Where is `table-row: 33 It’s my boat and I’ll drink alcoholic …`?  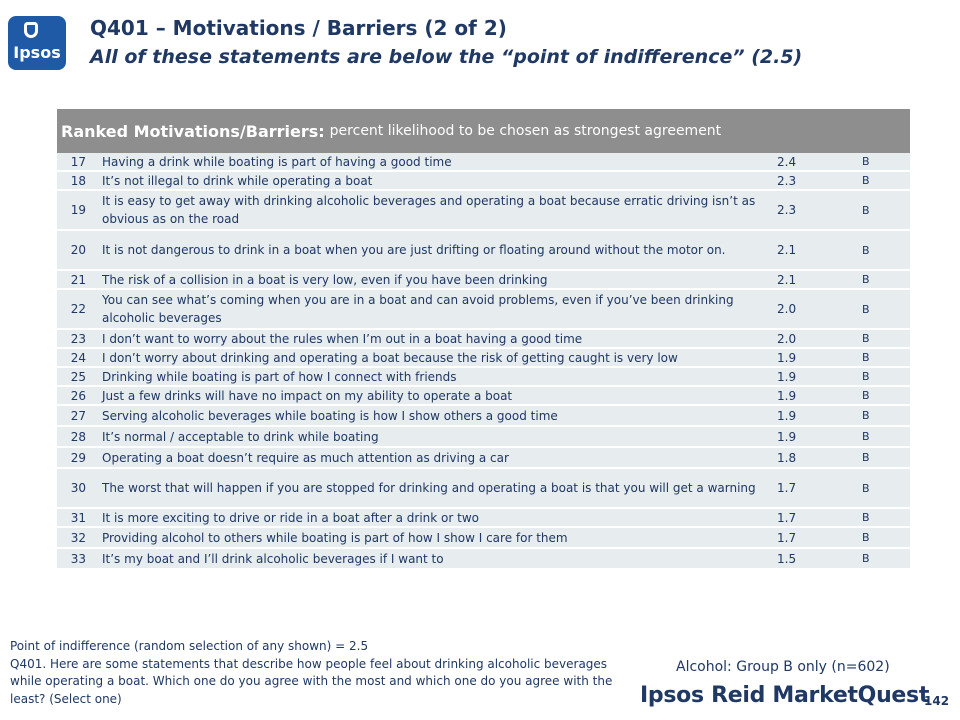
table-row: 33 It’s my boat and I’ll drink alcoholic … is located at coordinates (483, 559).